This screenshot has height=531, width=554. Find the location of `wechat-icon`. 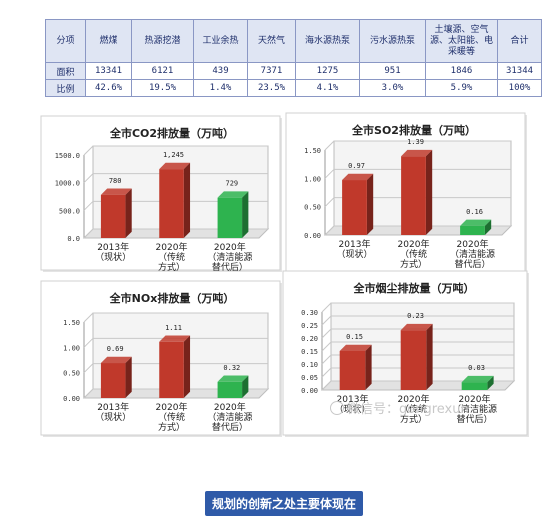

wechat-icon is located at coordinates (337, 408).